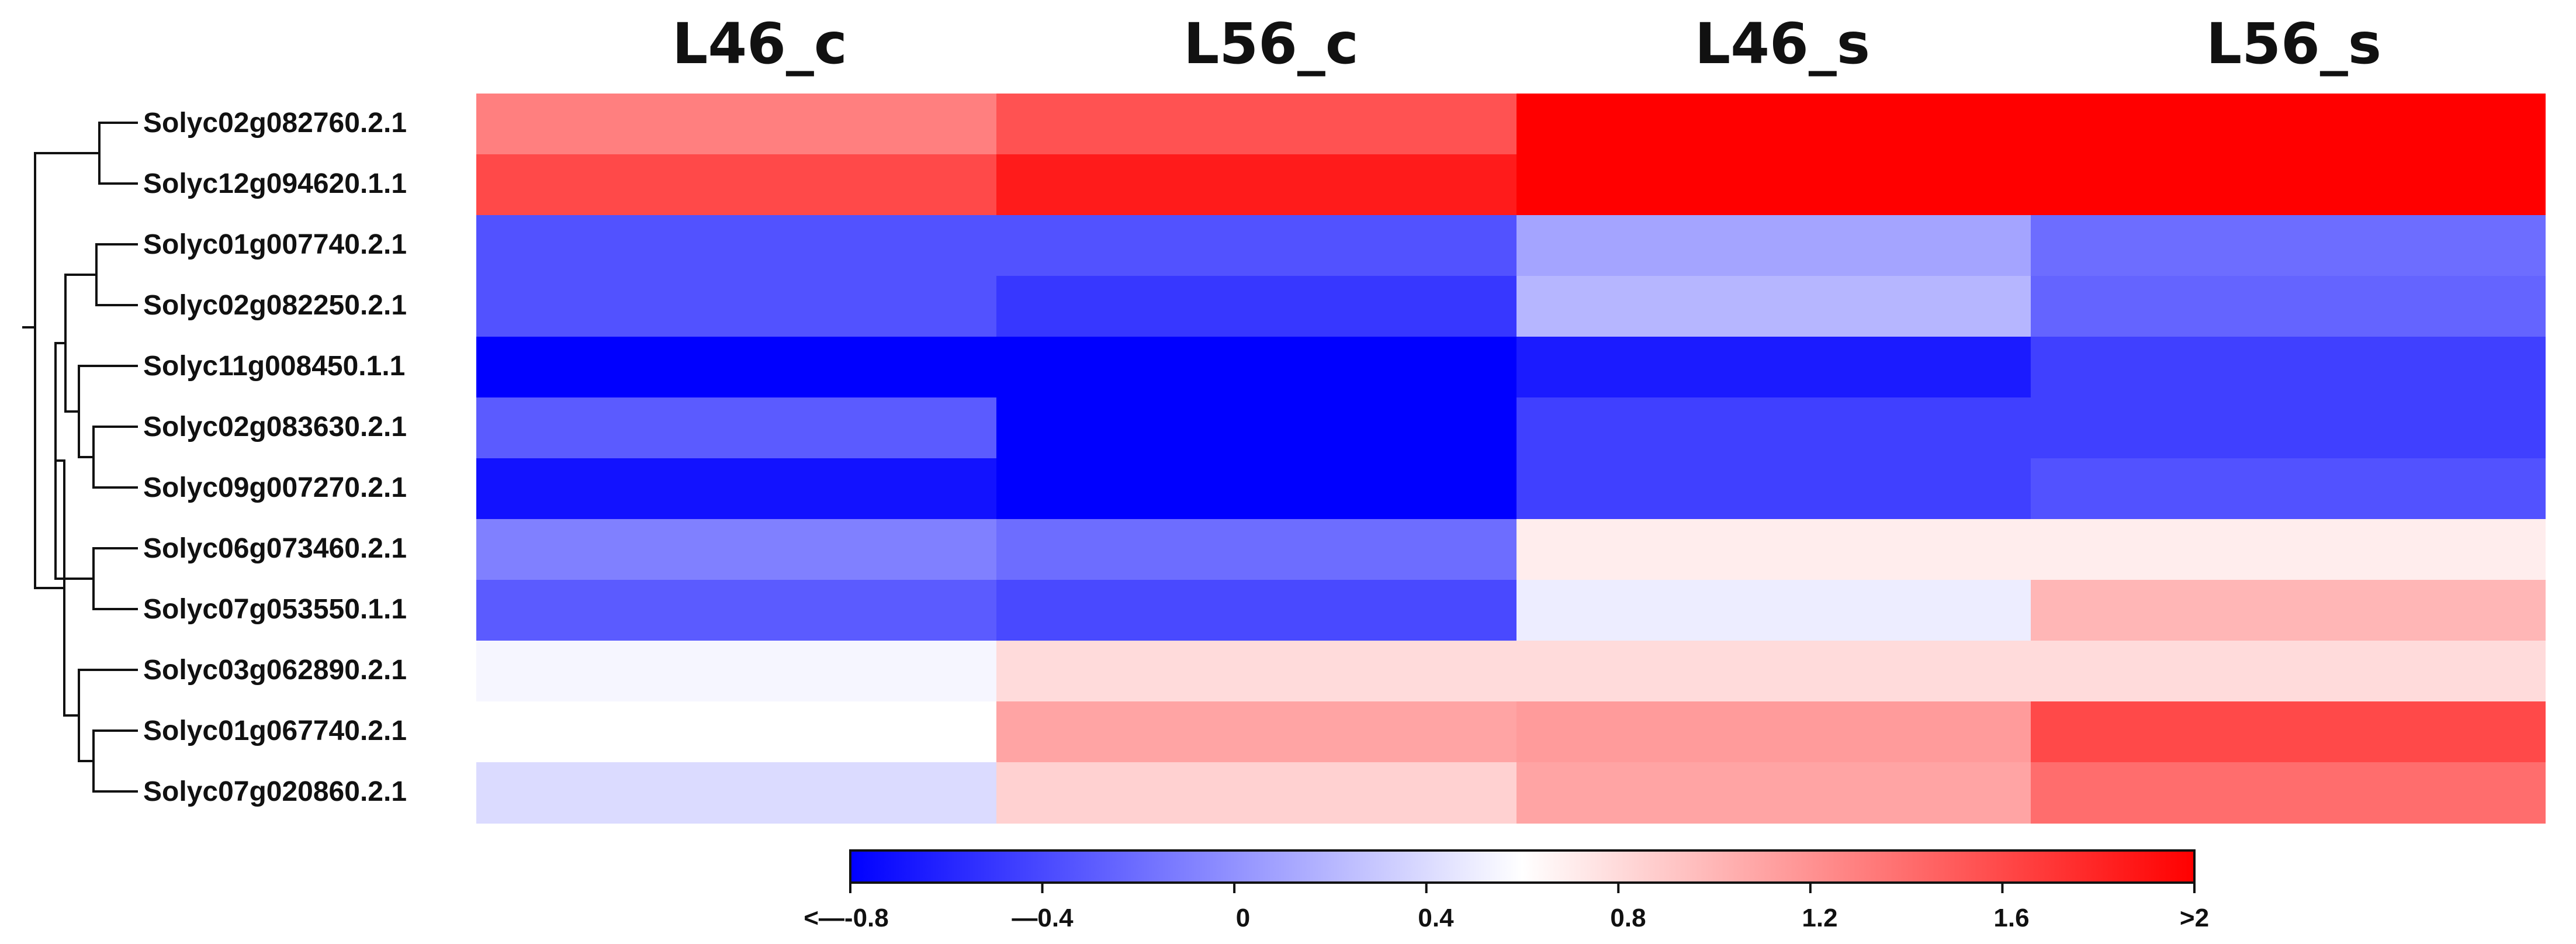  What do you see at coordinates (275, 427) in the screenshot?
I see `row-label: Solyc02g083630.2.1` at bounding box center [275, 427].